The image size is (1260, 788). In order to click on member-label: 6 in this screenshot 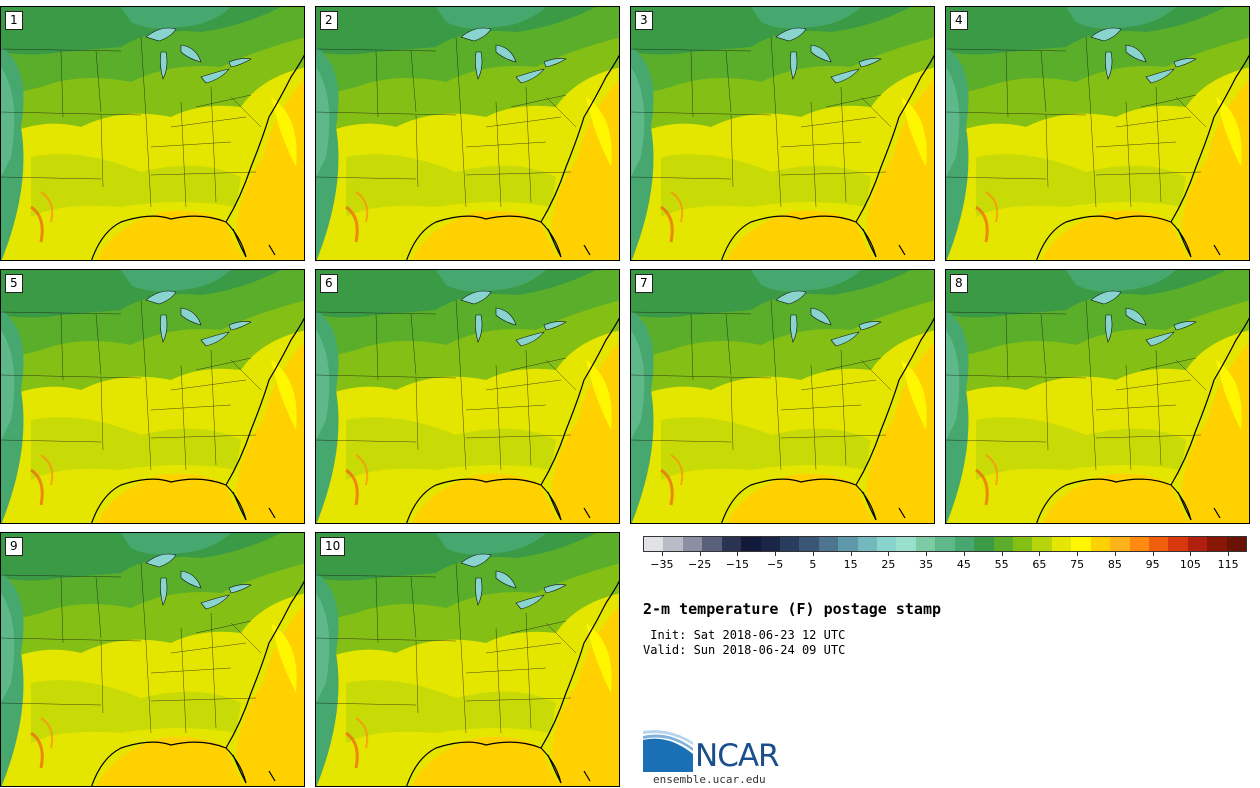, I will do `click(329, 283)`.